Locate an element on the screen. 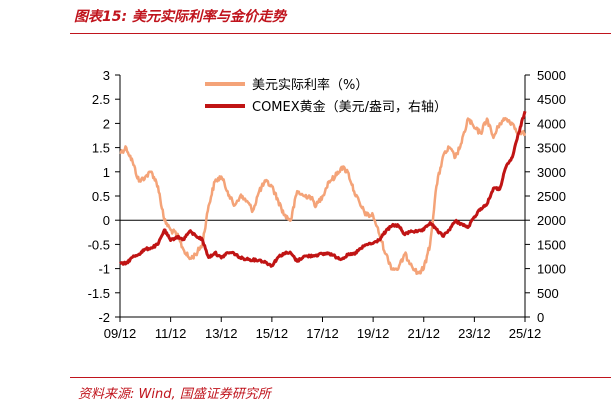 The width and height of the screenshot is (611, 410). right-tick-label: 4000 is located at coordinates (551, 123).